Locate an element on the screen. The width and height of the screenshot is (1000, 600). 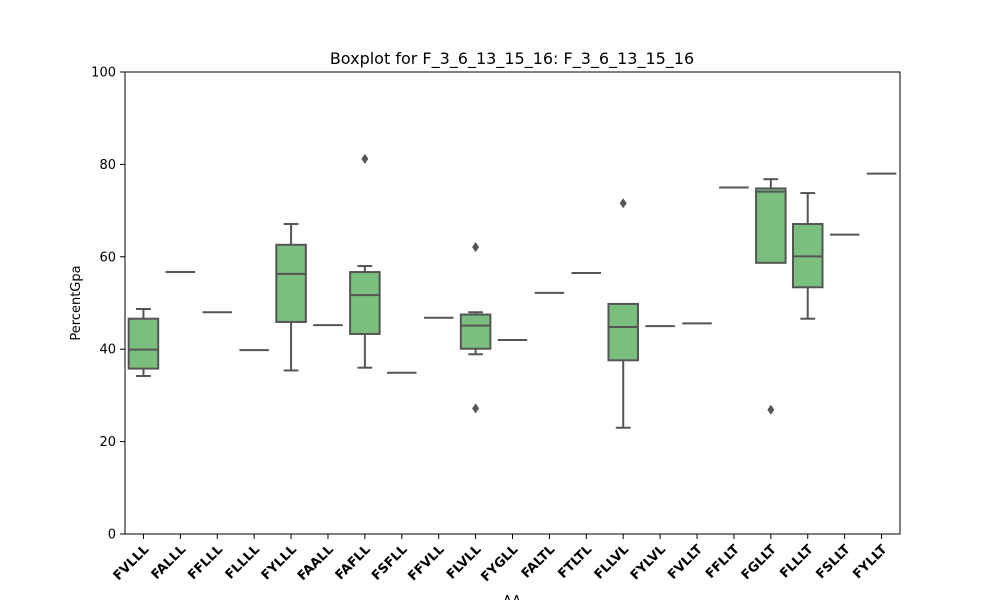
x-tick-label: FFLLT is located at coordinates (723, 562).